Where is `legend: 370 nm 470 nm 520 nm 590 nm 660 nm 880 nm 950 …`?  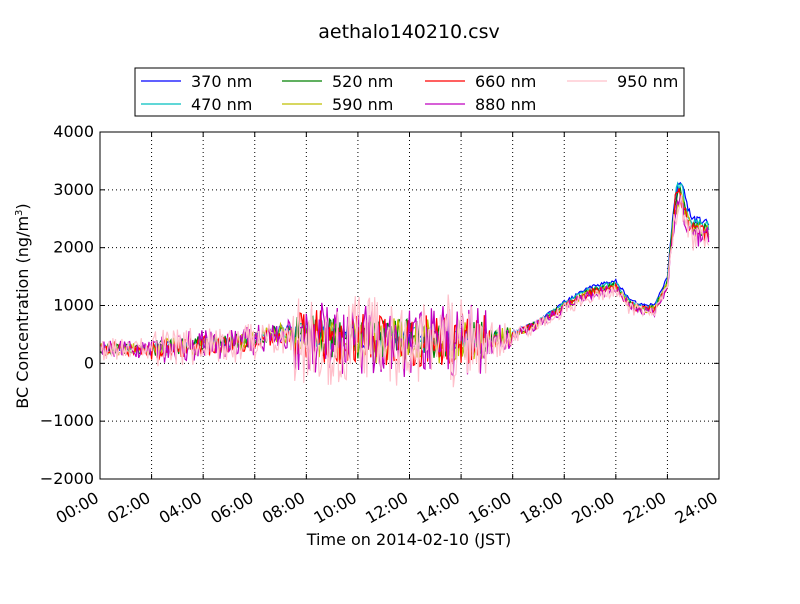 legend: 370 nm 470 nm 520 nm 590 nm 660 nm 880 nm 950 … is located at coordinates (409, 92).